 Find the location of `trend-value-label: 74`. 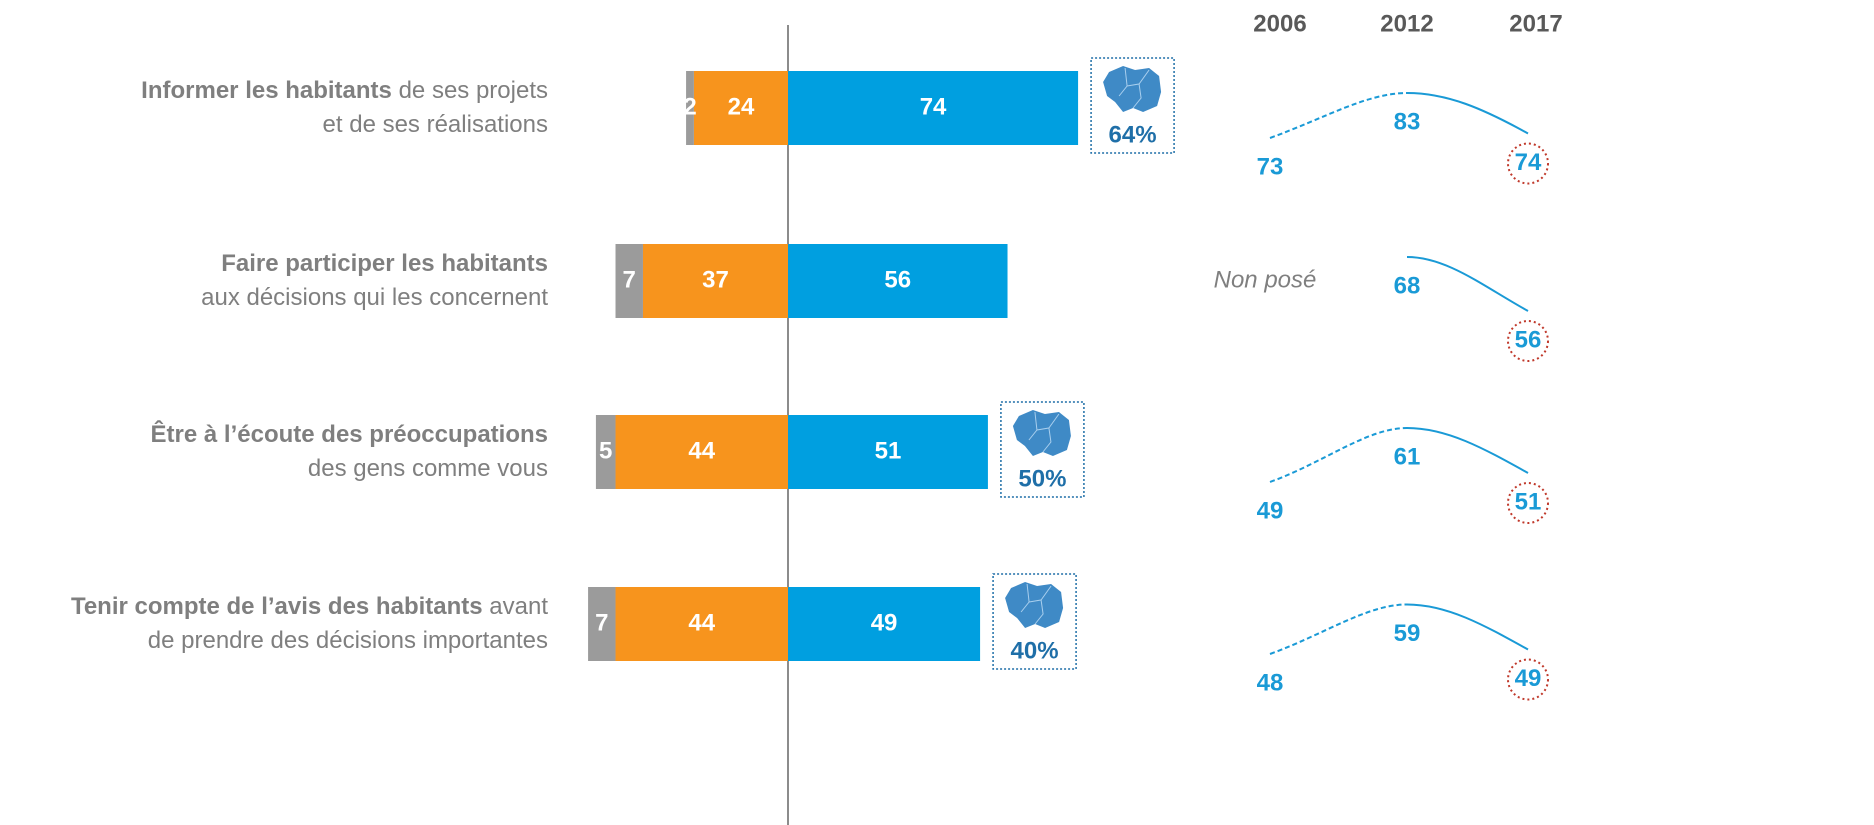

trend-value-label: 74 is located at coordinates (1528, 162).